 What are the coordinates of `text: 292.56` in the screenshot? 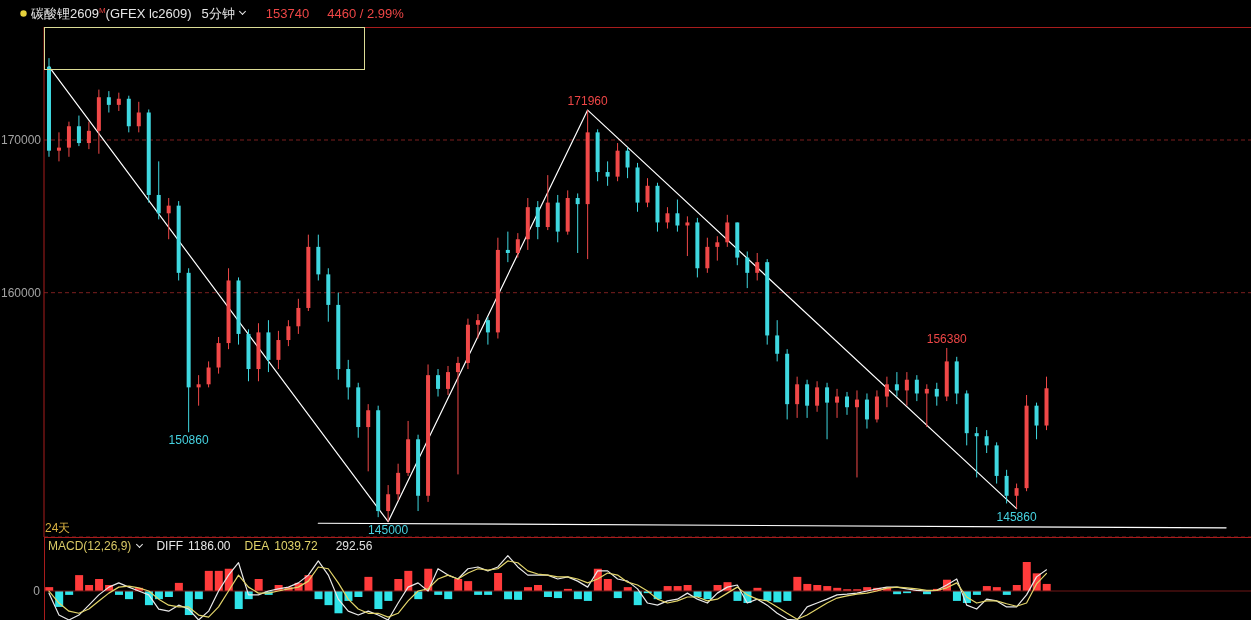 It's located at (354, 546).